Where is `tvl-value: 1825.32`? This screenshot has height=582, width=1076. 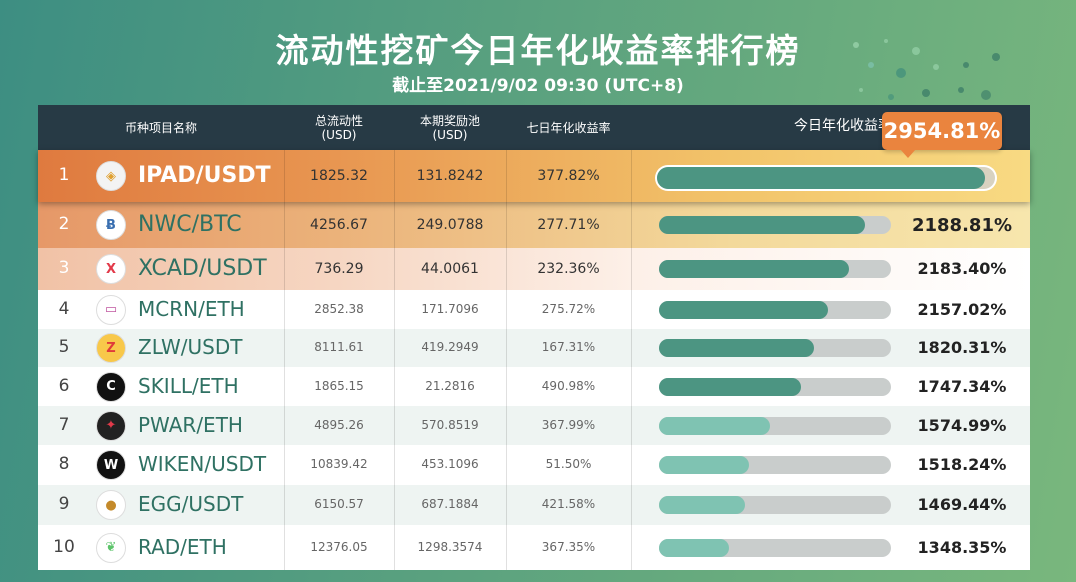
tvl-value: 1825.32 is located at coordinates (339, 176).